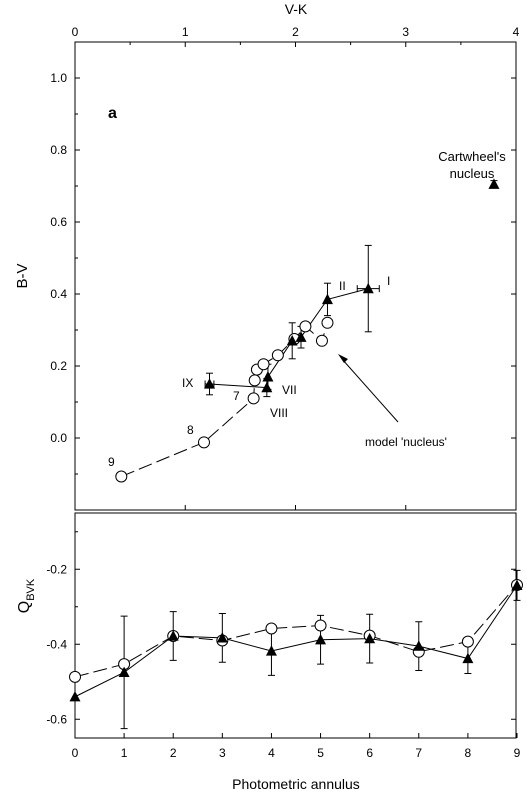 This screenshot has height=797, width=527. I want to click on bottom-y-tick-label: -0.6, so click(56, 719).